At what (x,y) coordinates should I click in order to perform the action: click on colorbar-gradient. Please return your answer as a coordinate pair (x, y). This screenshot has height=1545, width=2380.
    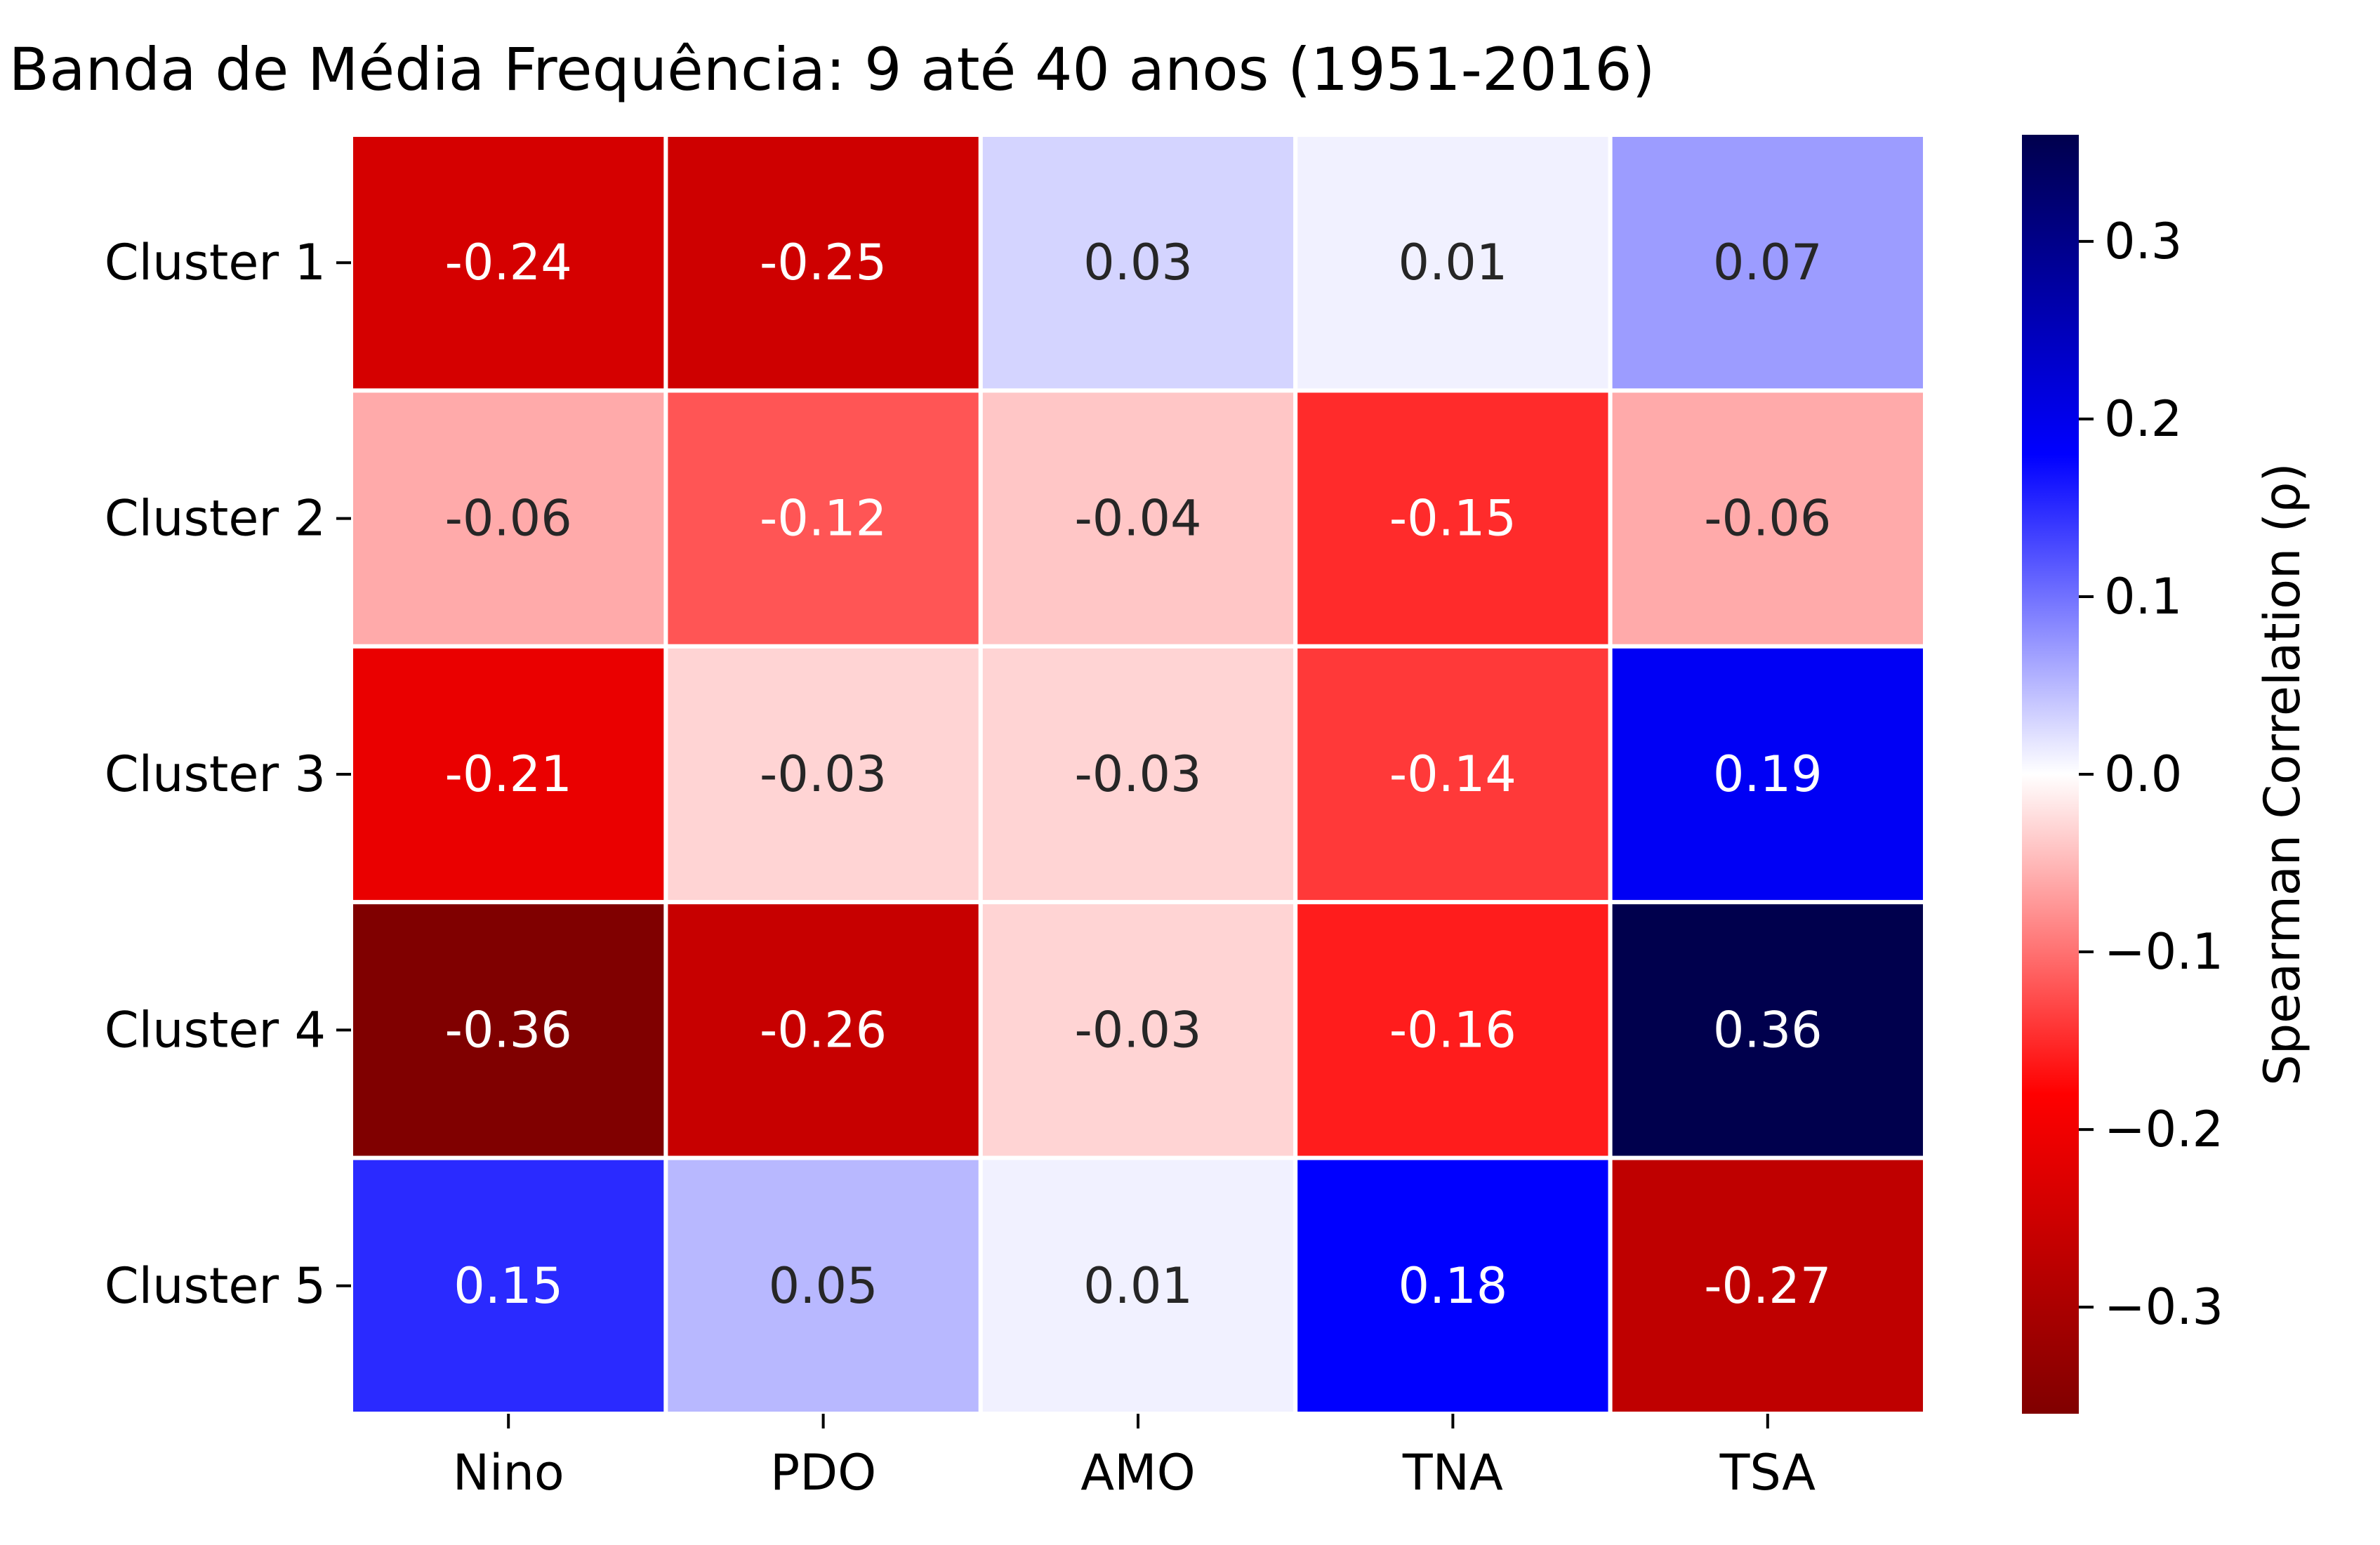
    Looking at the image, I should click on (2050, 774).